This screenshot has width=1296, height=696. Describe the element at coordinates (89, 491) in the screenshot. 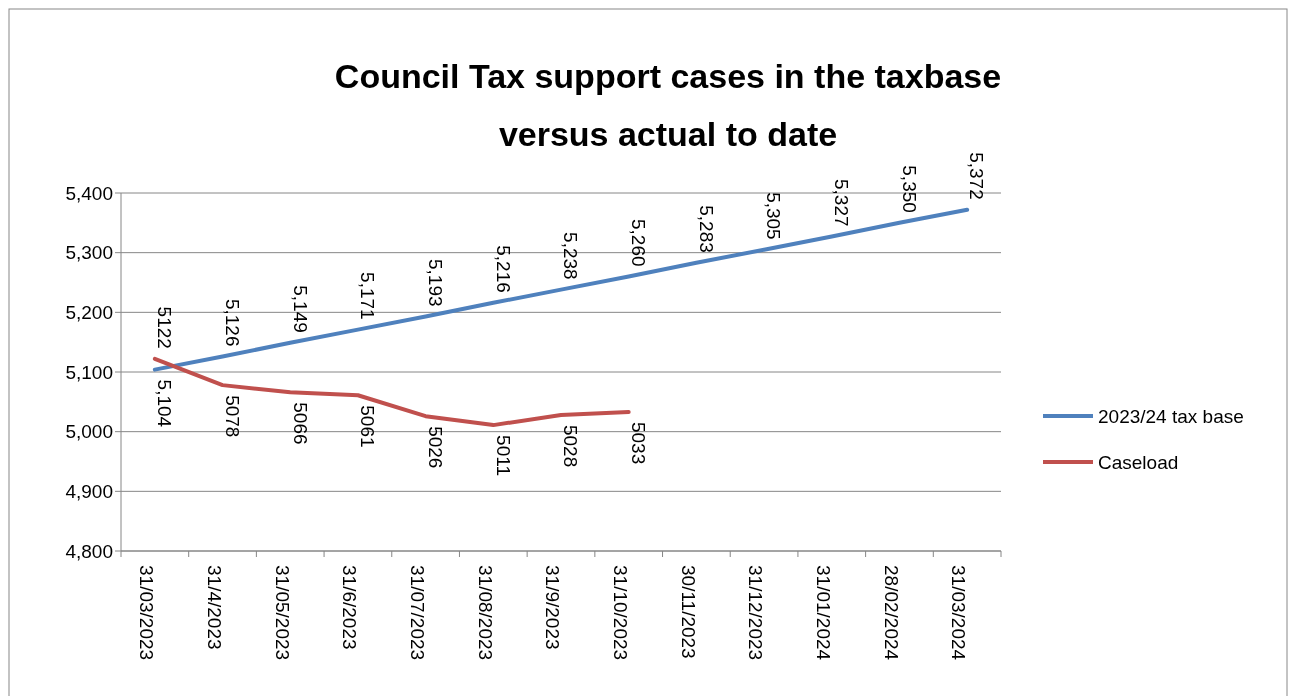

I see `y-tick-label: 4,900` at that location.